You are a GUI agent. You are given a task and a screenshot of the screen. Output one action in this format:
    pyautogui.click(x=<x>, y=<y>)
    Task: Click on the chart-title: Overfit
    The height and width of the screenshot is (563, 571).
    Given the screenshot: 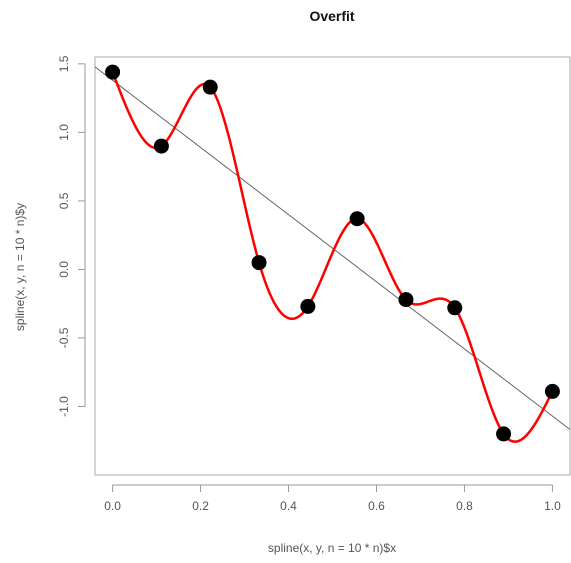 What is the action you would take?
    pyautogui.click(x=331, y=16)
    